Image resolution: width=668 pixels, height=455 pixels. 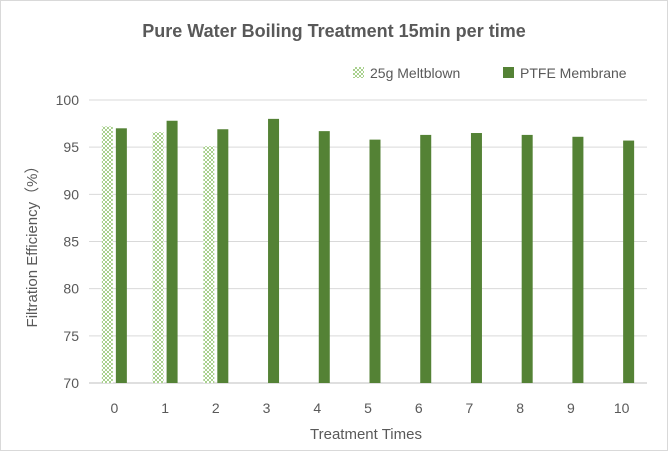 What do you see at coordinates (71, 289) in the screenshot?
I see `y-tick-label: 80` at bounding box center [71, 289].